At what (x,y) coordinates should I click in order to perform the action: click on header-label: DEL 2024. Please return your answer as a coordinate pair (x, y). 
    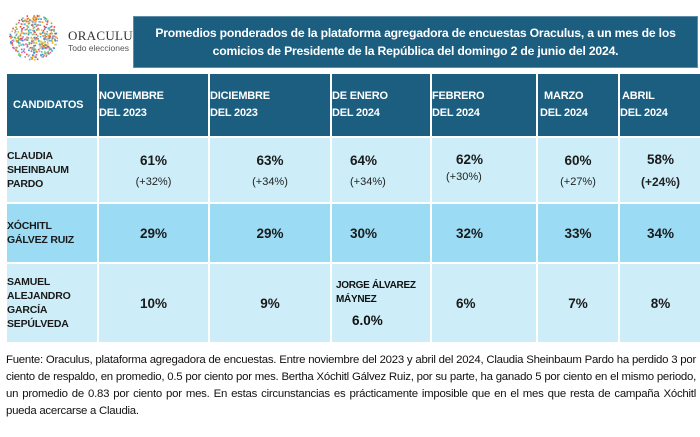
    Looking at the image, I should click on (356, 113).